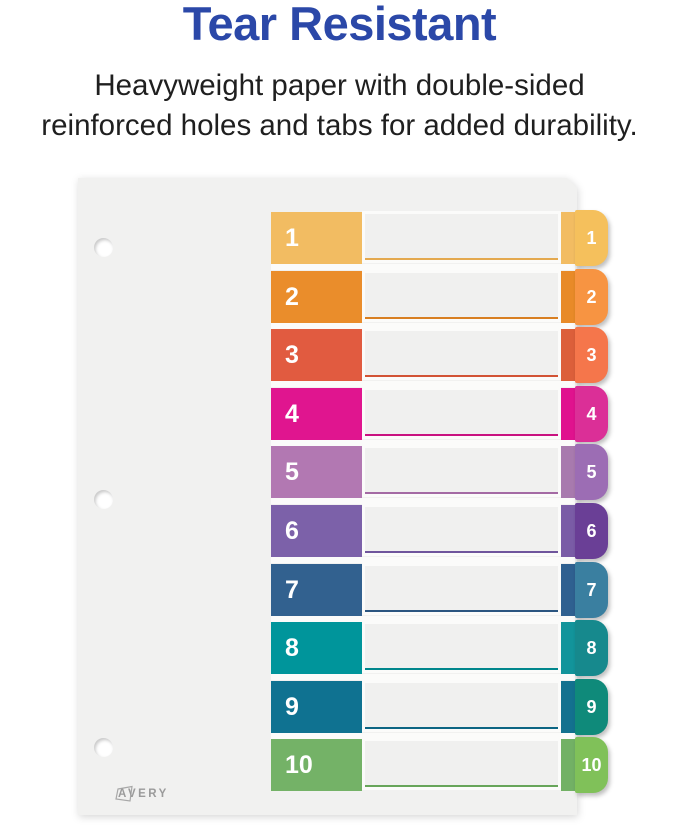 This screenshot has width=679, height=826. What do you see at coordinates (316, 765) in the screenshot?
I see `row-number-block: 10` at bounding box center [316, 765].